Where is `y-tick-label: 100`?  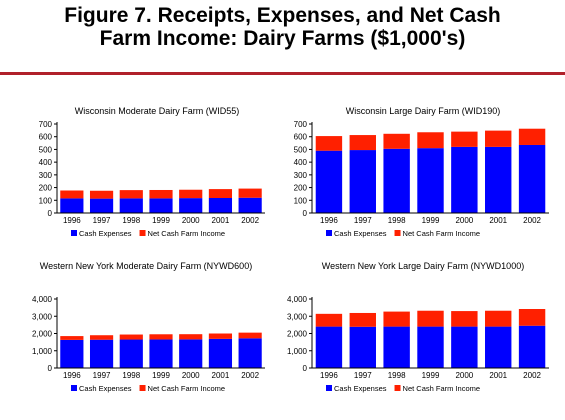 y-tick-label: 100 is located at coordinates (301, 200).